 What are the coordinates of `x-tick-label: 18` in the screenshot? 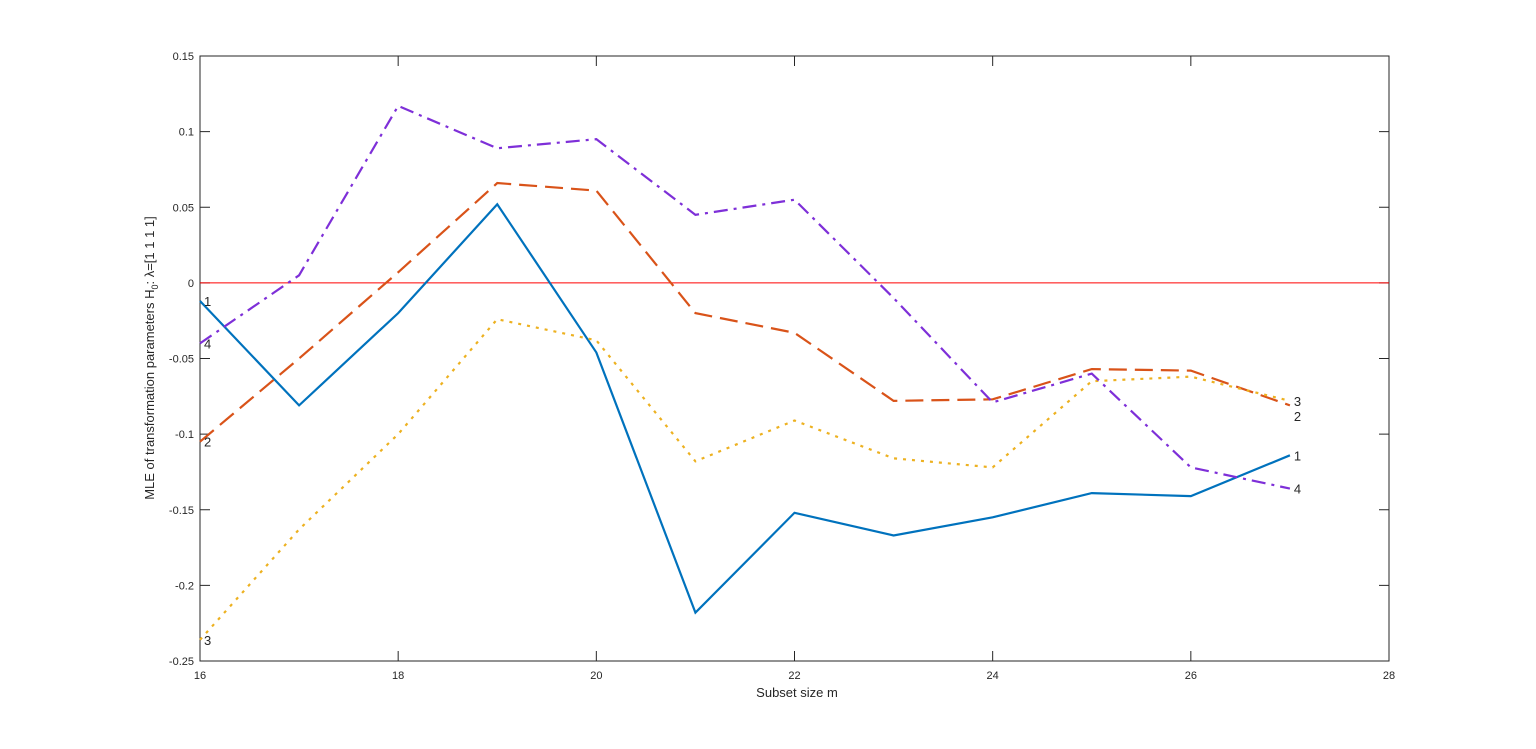 It's located at (398, 676).